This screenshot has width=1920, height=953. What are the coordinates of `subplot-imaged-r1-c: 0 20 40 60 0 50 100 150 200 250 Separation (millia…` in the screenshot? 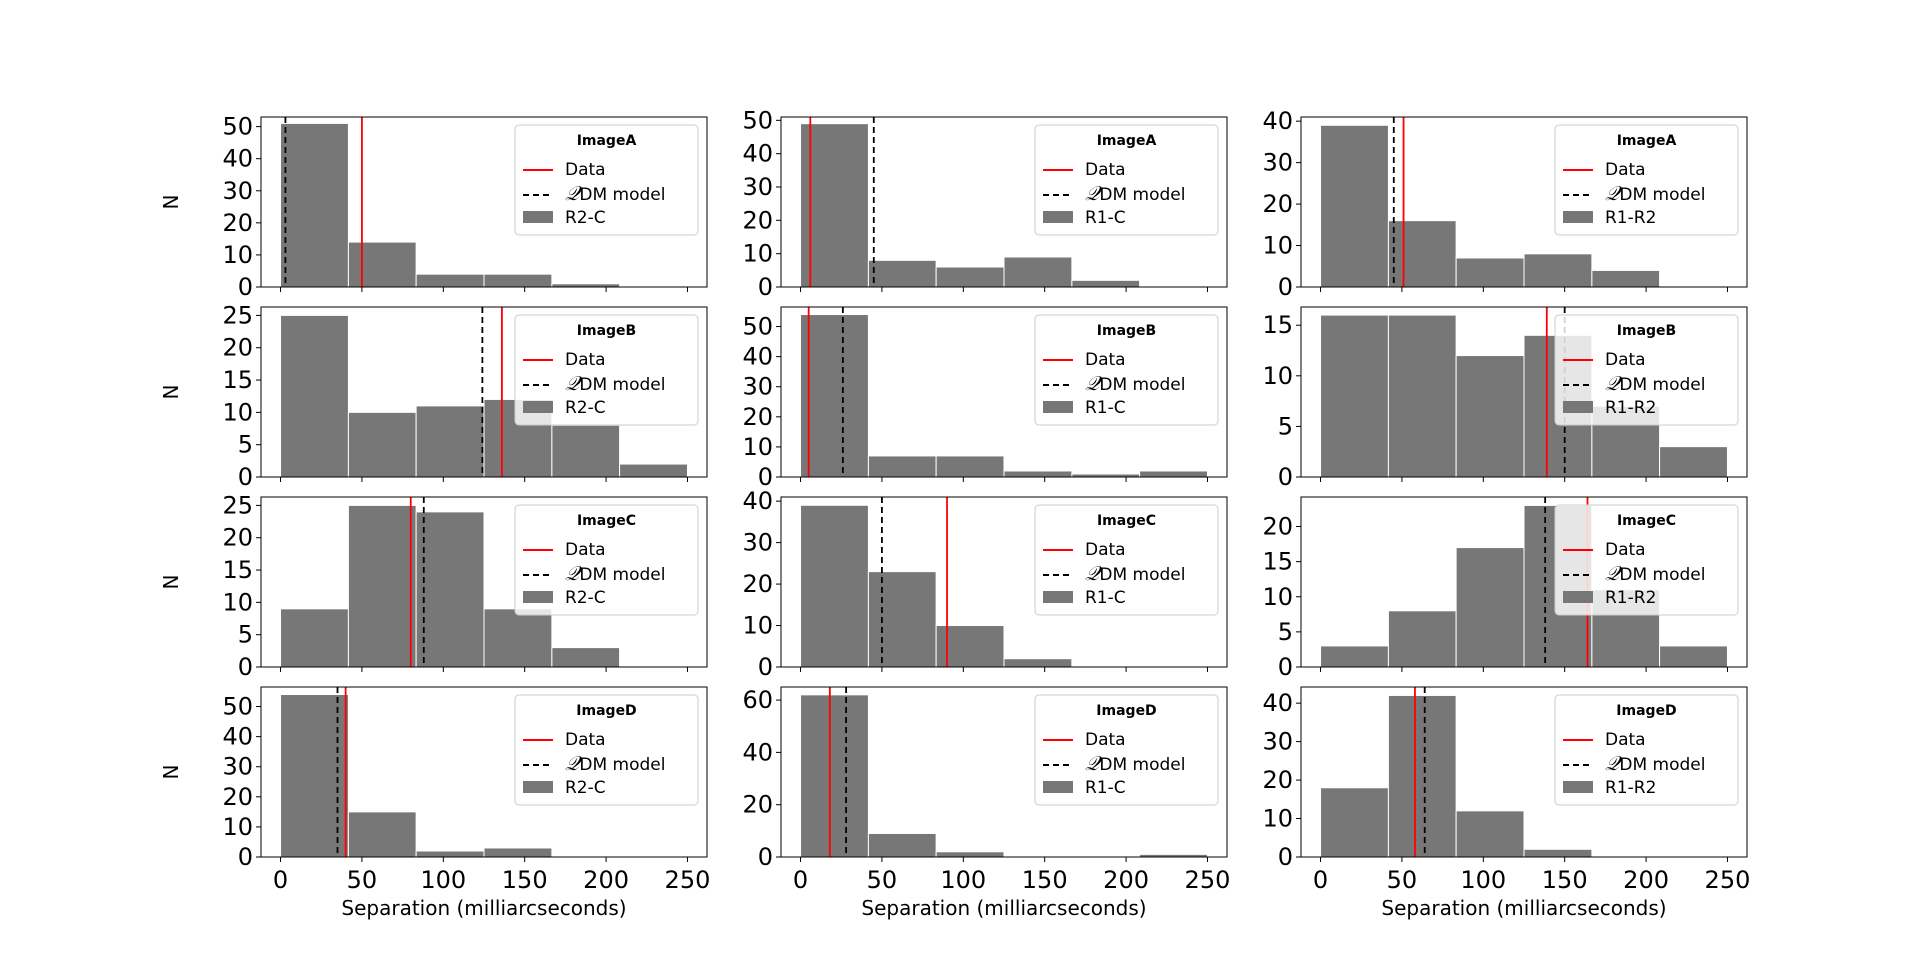 It's located at (986, 803).